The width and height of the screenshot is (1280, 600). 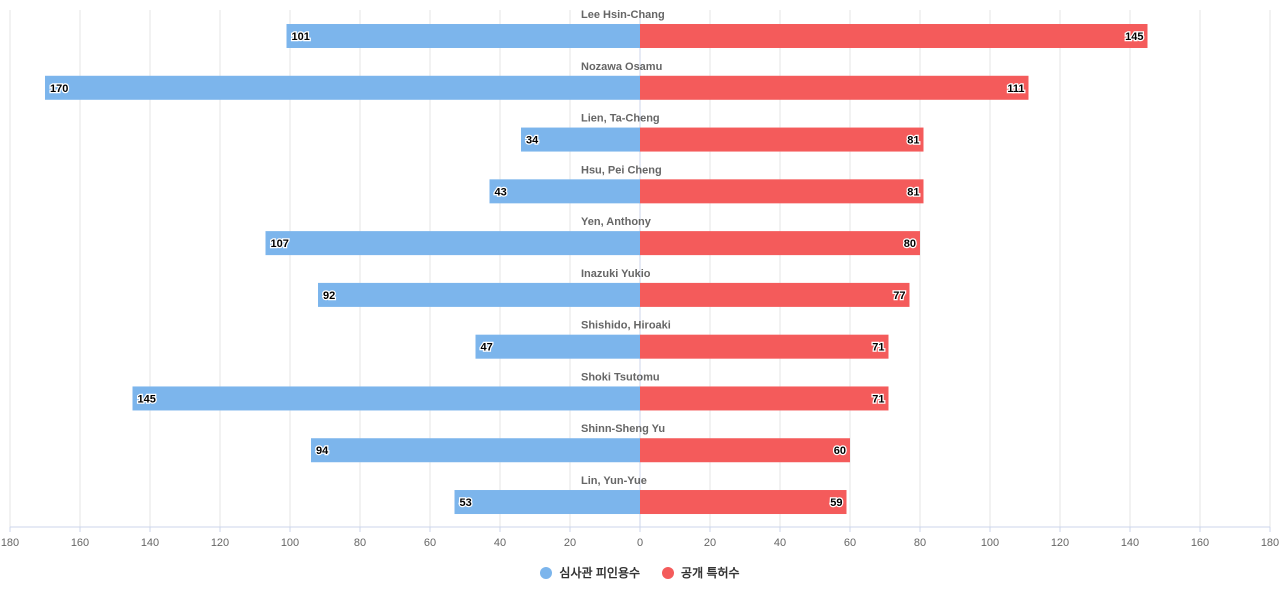 What do you see at coordinates (899, 296) in the screenshot?
I see `data-label-right: 77` at bounding box center [899, 296].